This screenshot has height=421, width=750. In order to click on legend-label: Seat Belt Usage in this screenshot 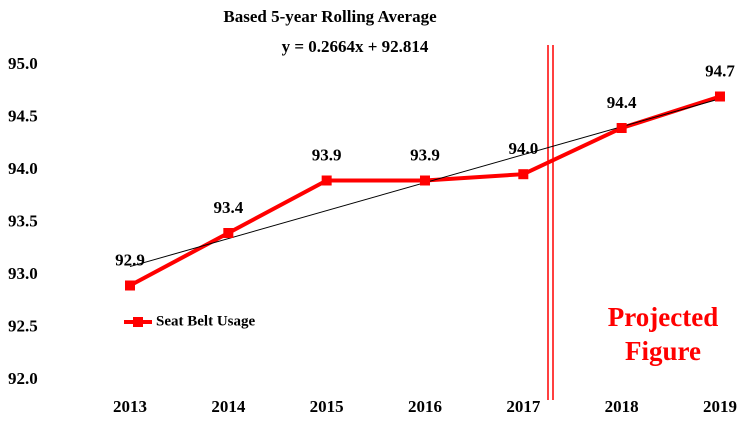, I will do `click(205, 321)`.